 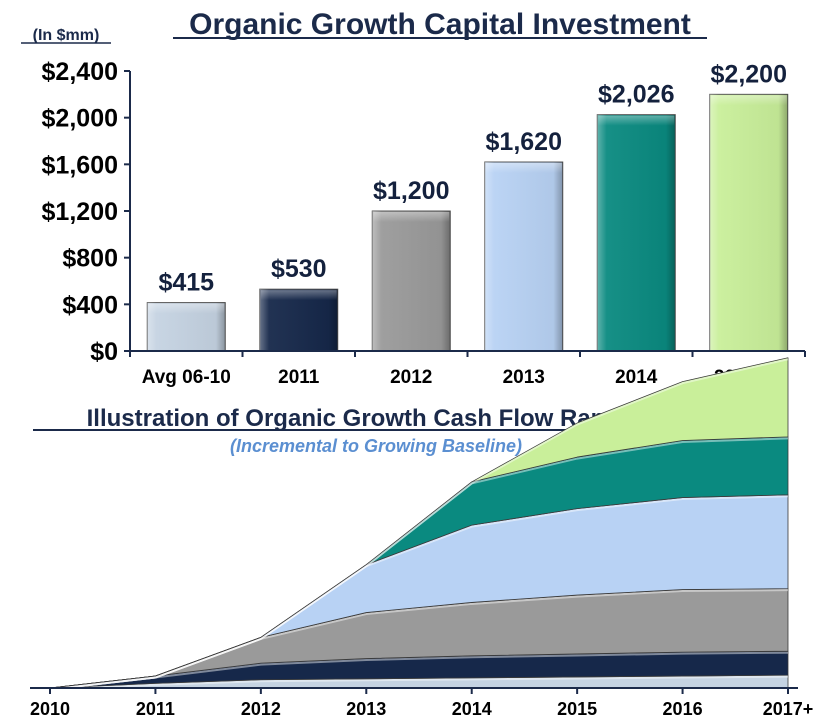 I want to click on area-chart-subtitle: (Incremental to Growing Baseline), so click(x=376, y=446).